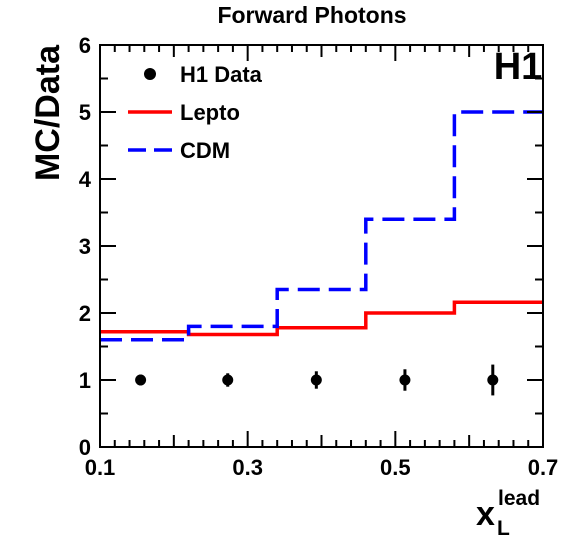  Describe the element at coordinates (247, 467) in the screenshot. I see `x-tick-label: 0.3` at that location.